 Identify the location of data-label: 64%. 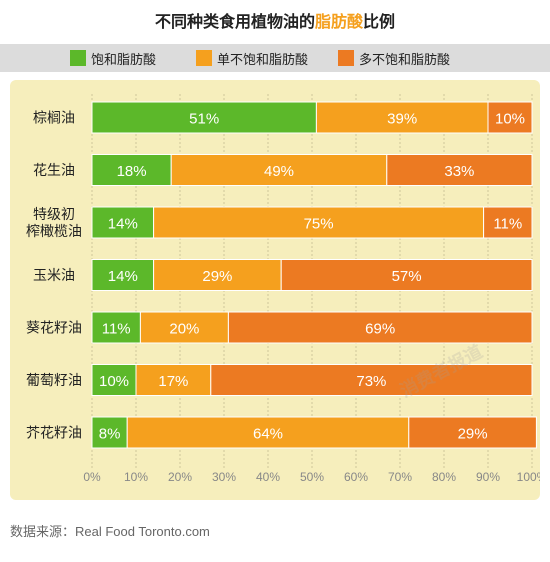
(268, 434).